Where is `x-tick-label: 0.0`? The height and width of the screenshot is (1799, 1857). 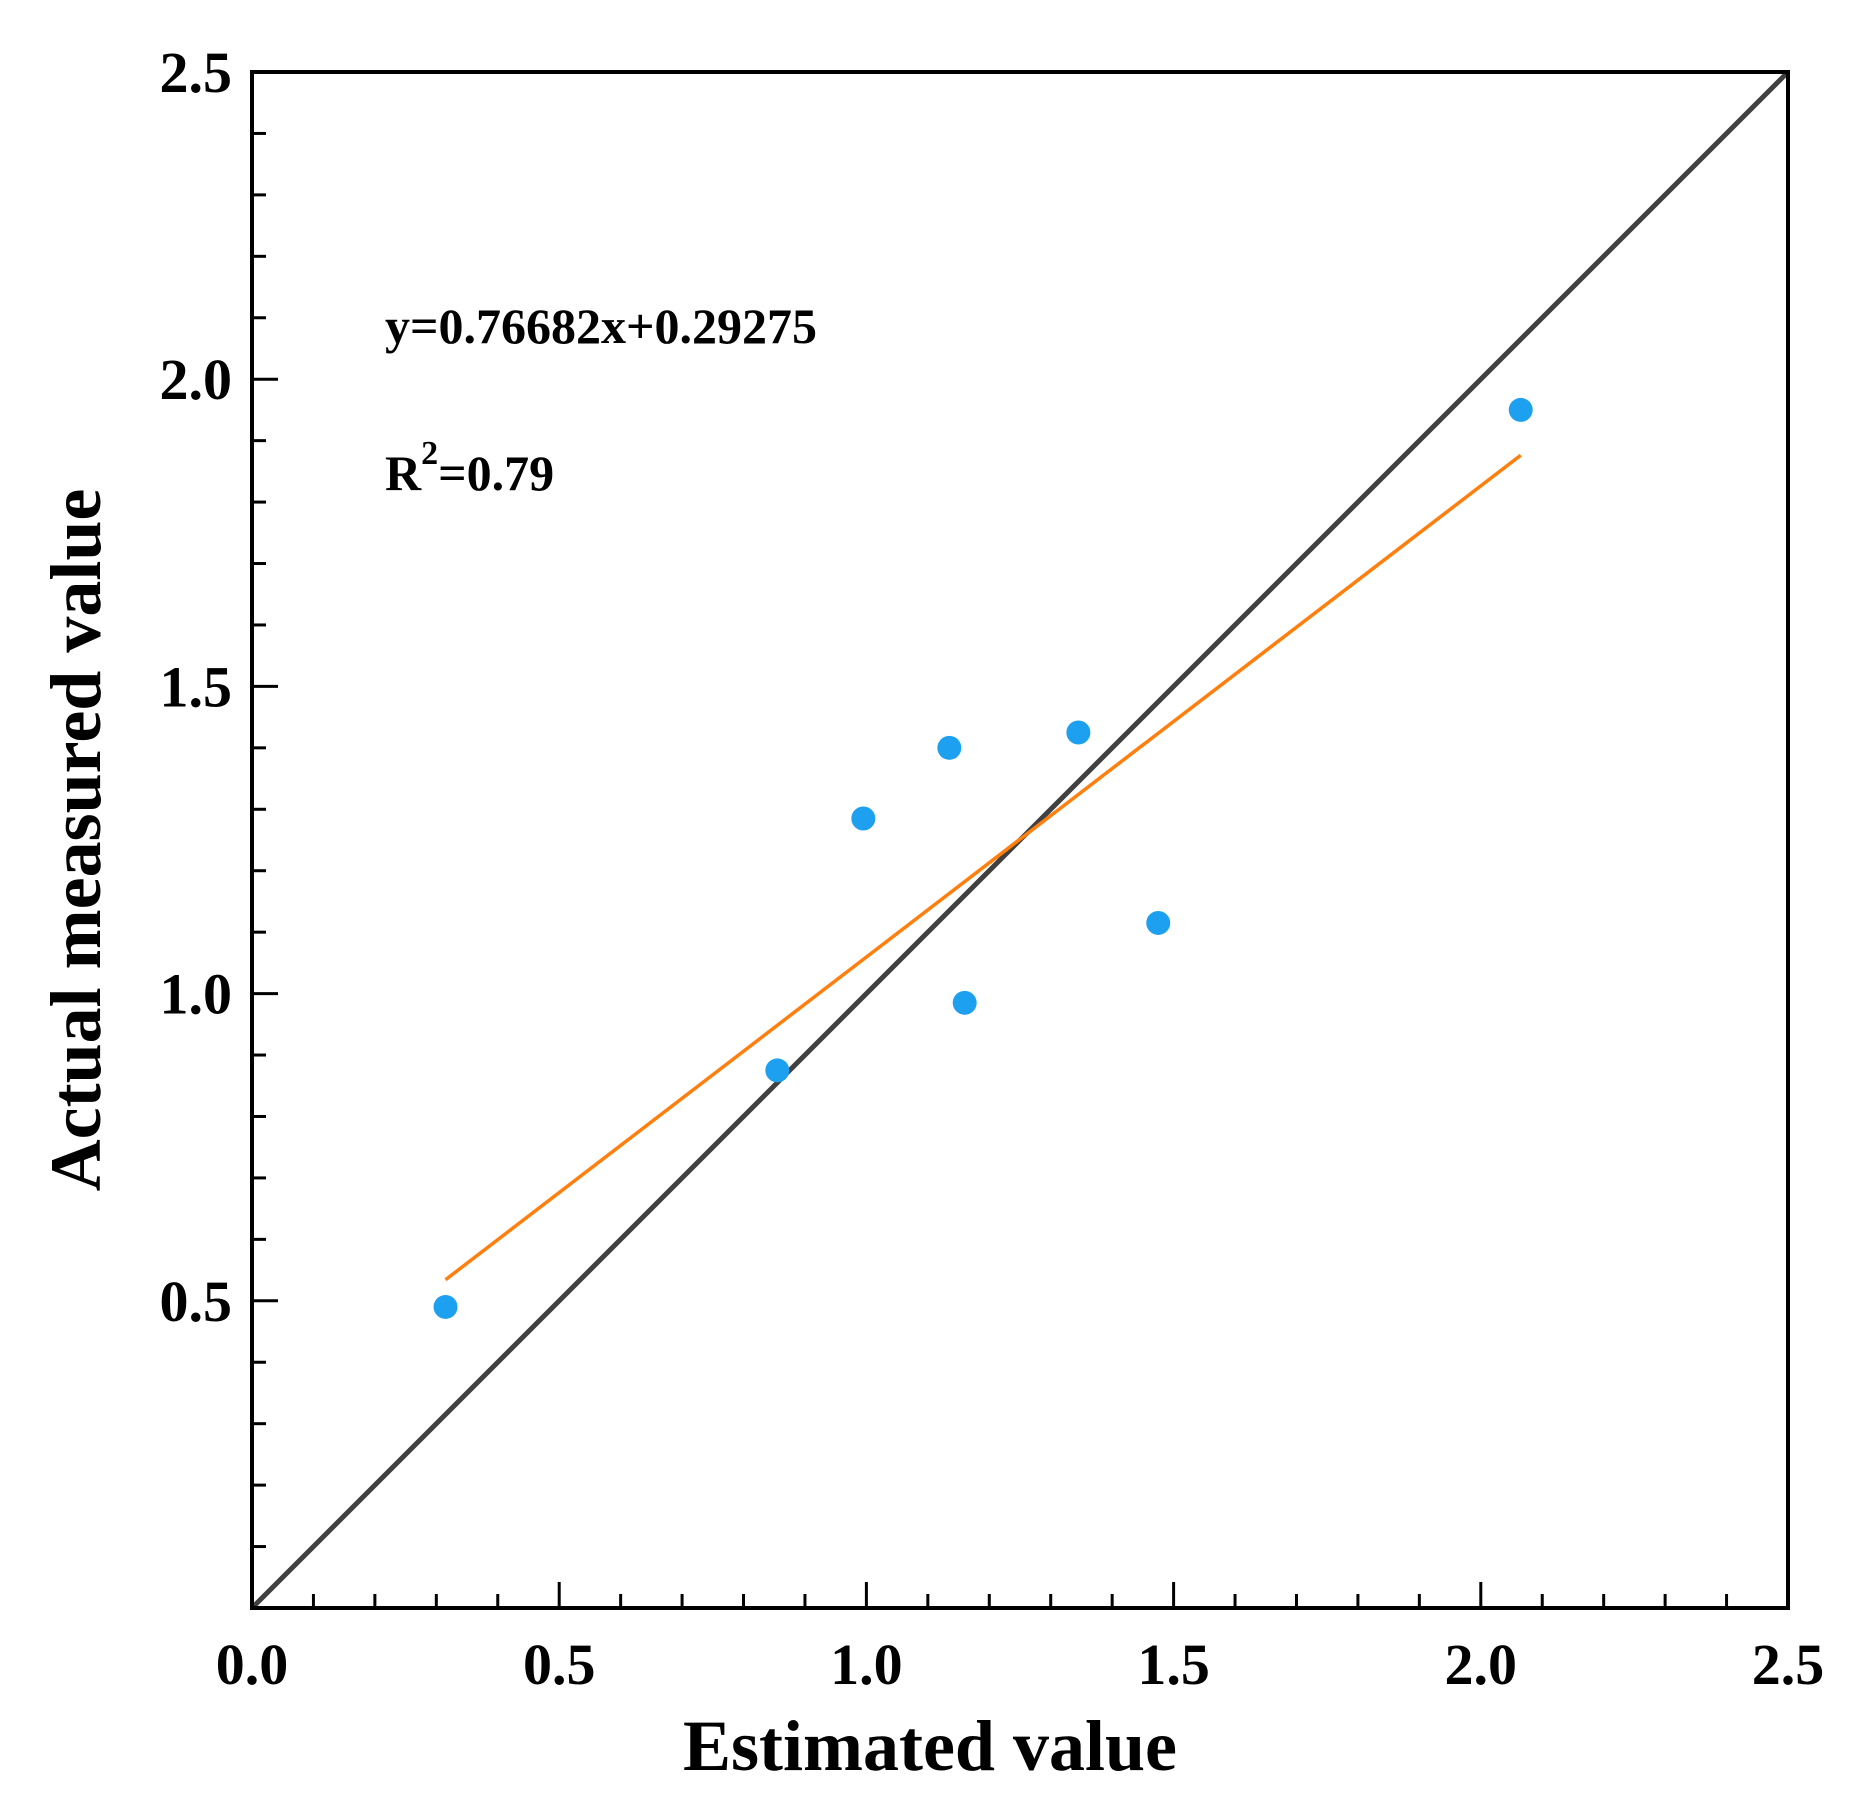 x-tick-label: 0.0 is located at coordinates (252, 1664).